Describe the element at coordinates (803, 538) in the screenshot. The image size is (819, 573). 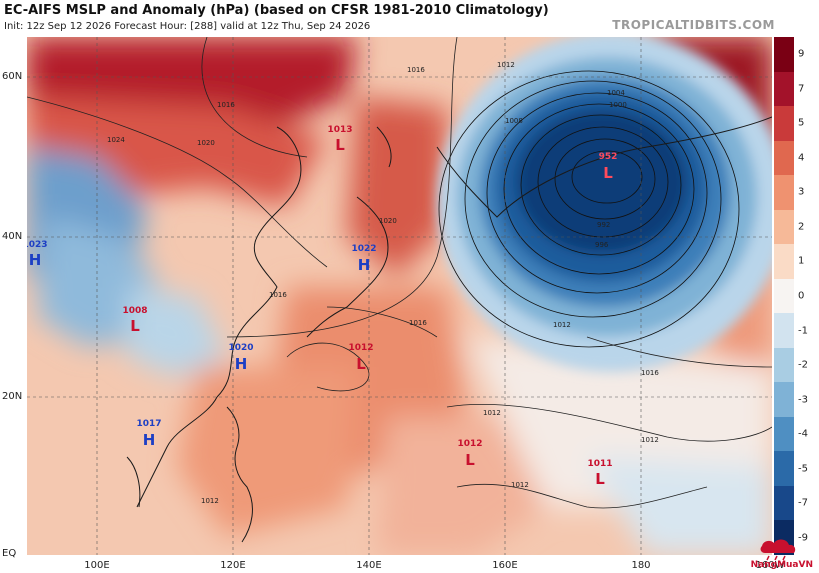
I see `colorbar-label: -9` at that location.